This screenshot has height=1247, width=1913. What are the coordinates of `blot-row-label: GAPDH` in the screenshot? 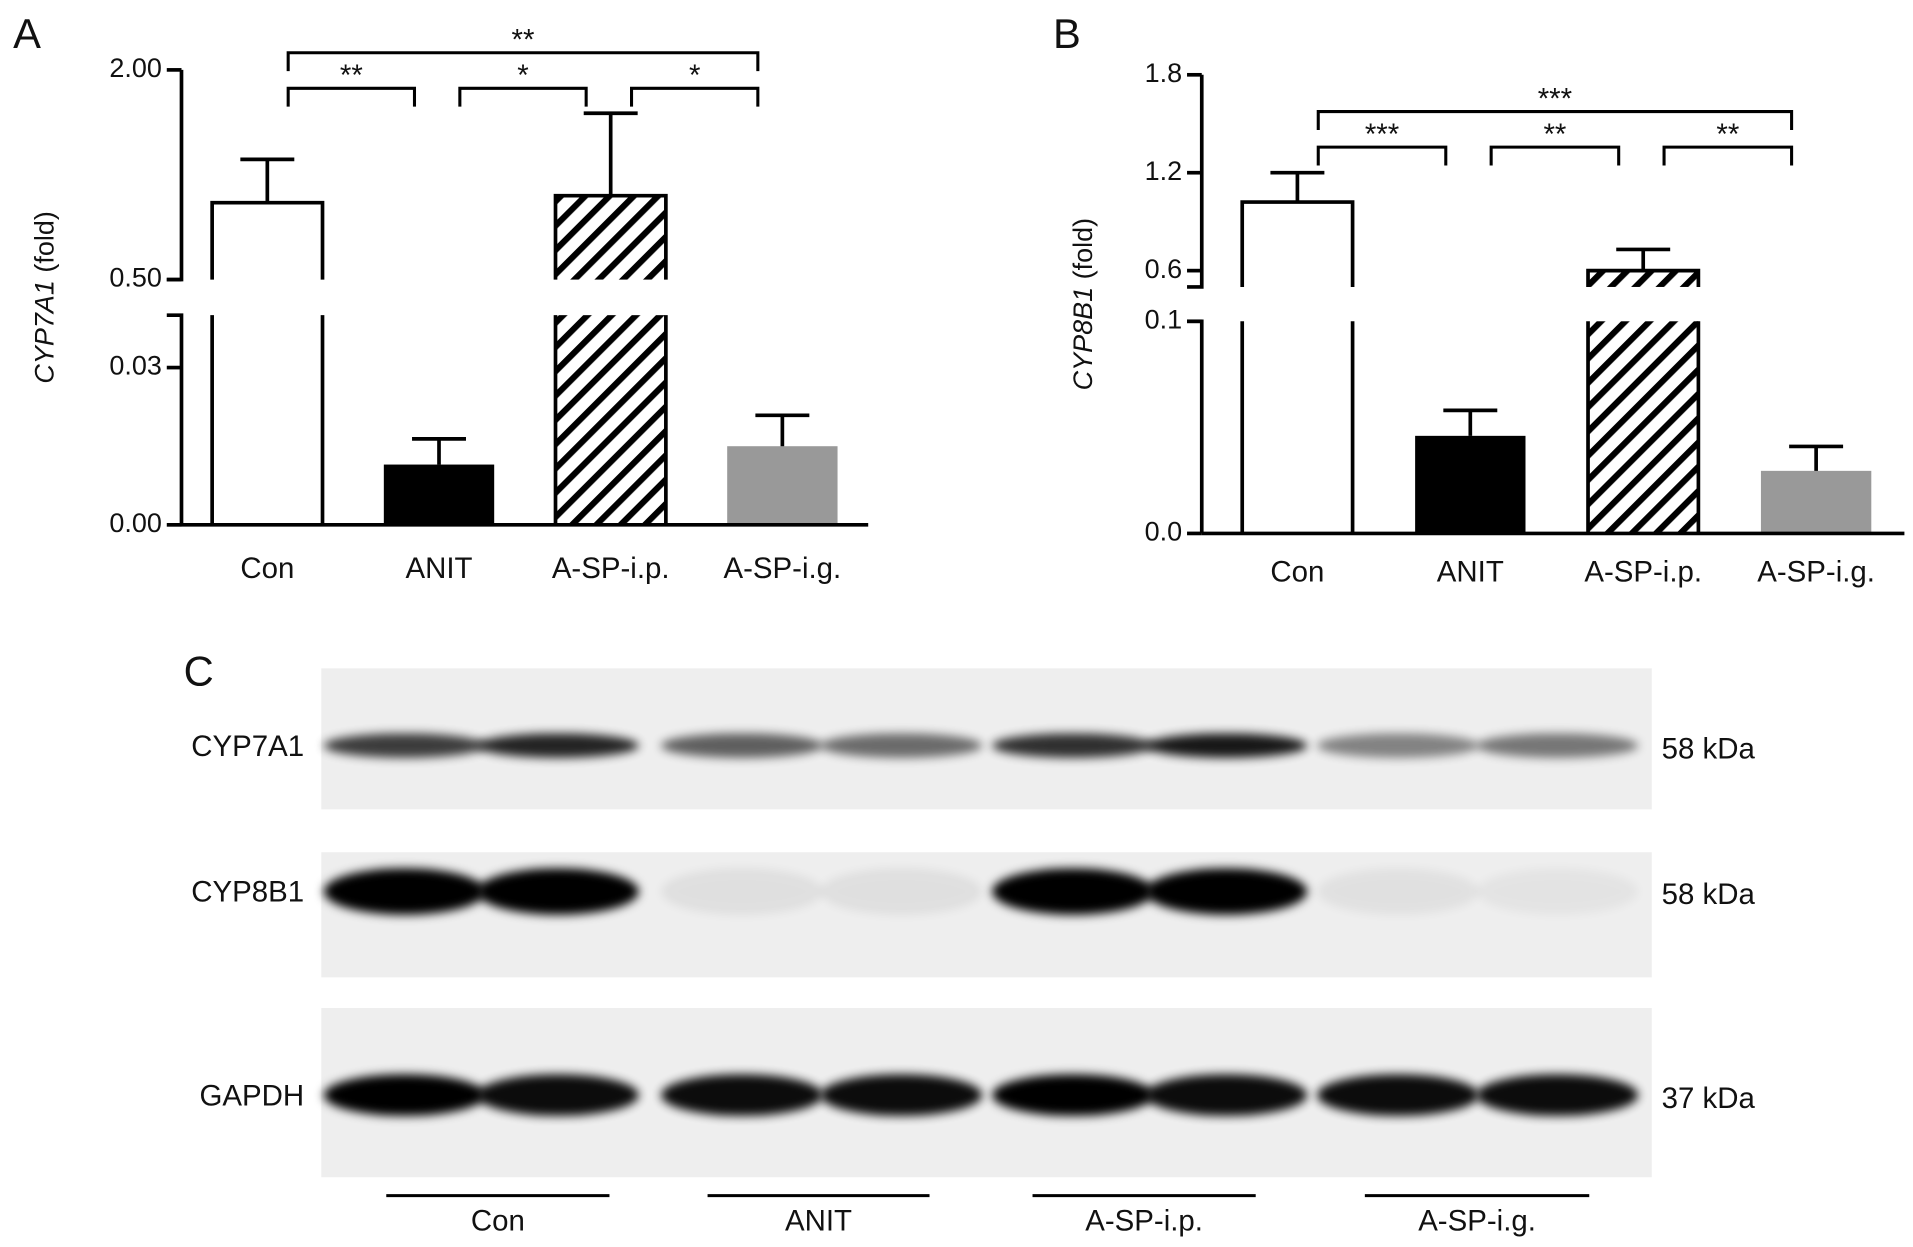 It's located at (251, 1095).